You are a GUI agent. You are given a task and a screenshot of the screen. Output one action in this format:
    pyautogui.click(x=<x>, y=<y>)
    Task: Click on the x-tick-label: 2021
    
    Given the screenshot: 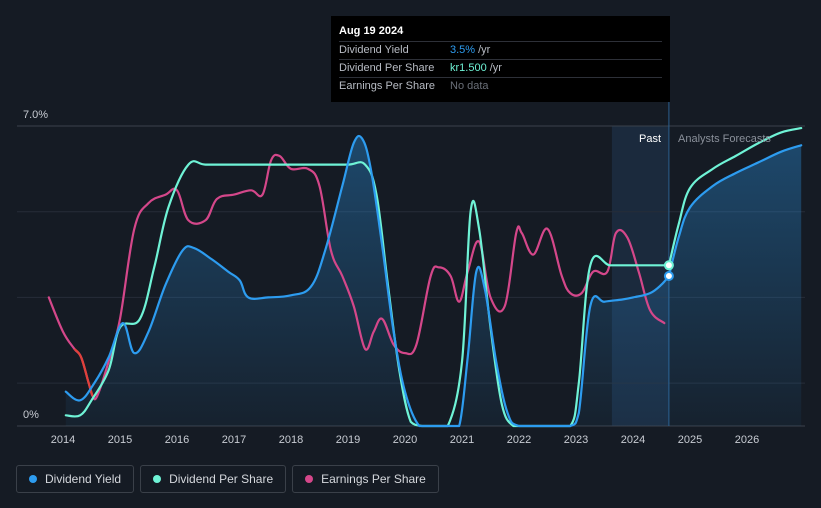 What is the action you would take?
    pyautogui.click(x=462, y=440)
    